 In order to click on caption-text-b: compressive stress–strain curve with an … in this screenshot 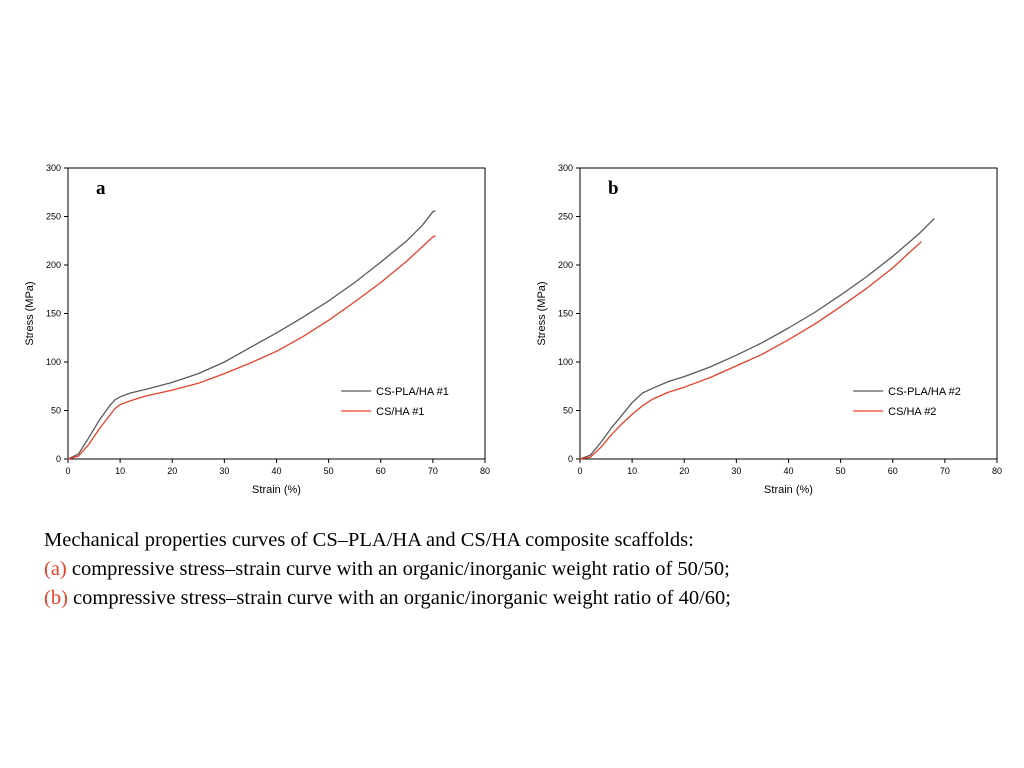, I will do `click(399, 598)`.